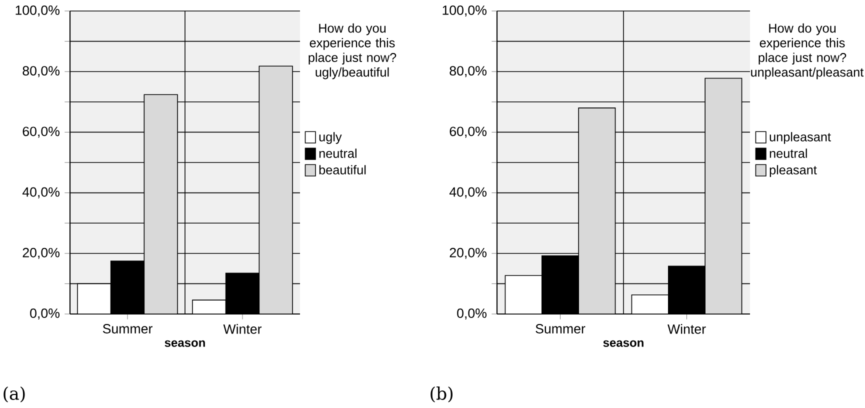 Image resolution: width=865 pixels, height=408 pixels. Describe the element at coordinates (441, 394) in the screenshot. I see `text: (b)` at that location.